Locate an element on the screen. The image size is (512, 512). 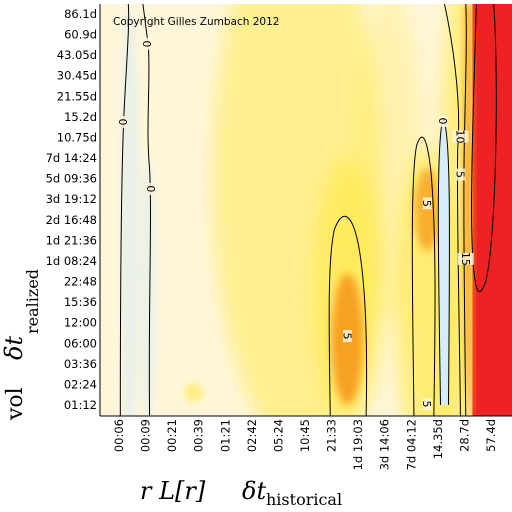
x-tick-label: 00:21 is located at coordinates (172, 435).